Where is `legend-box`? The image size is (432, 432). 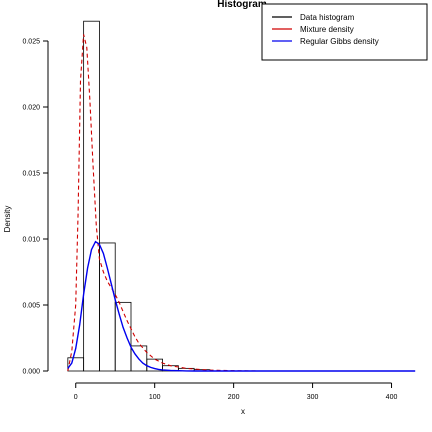 legend-box is located at coordinates (344, 32).